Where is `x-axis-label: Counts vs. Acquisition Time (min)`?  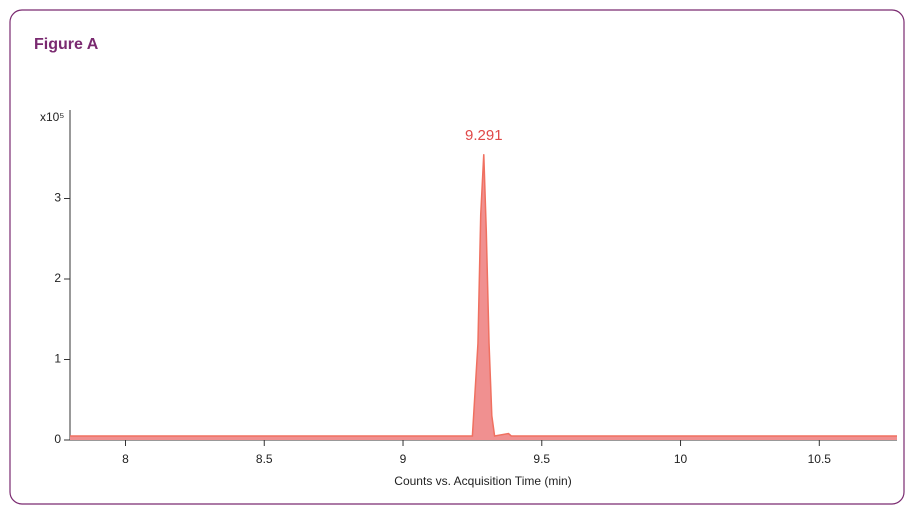
x-axis-label: Counts vs. Acquisition Time (min) is located at coordinates (482, 481).